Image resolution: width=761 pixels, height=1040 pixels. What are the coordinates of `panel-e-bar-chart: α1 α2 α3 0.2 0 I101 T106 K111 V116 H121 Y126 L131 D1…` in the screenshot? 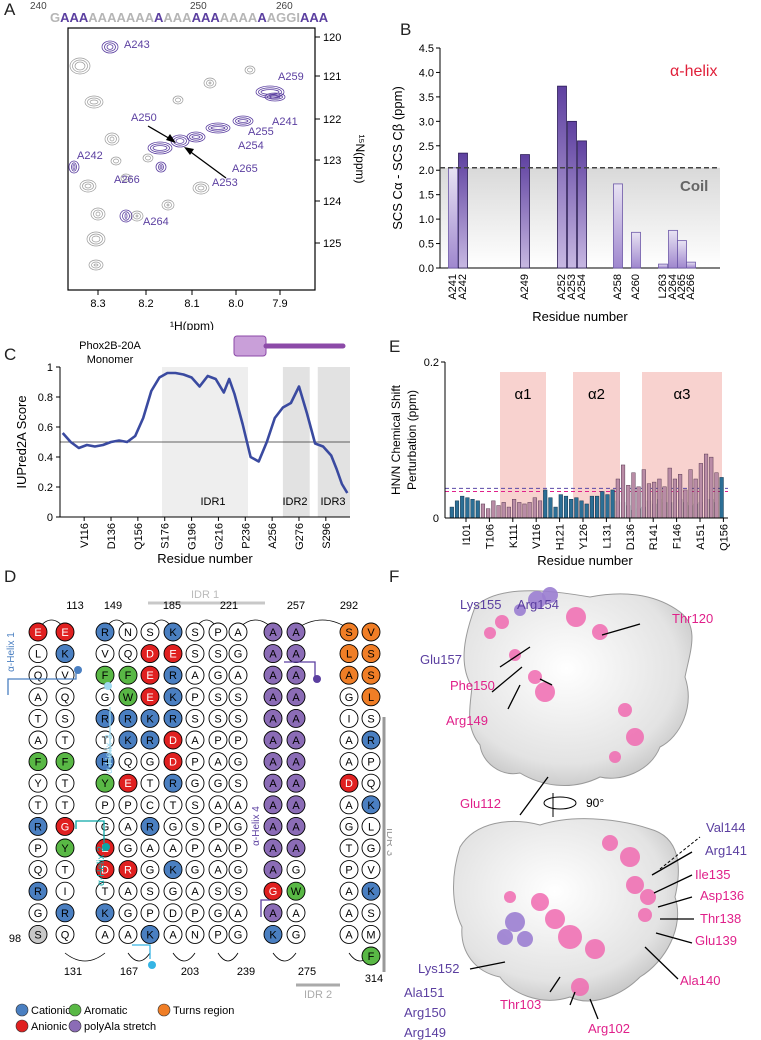 It's located at (559, 462).